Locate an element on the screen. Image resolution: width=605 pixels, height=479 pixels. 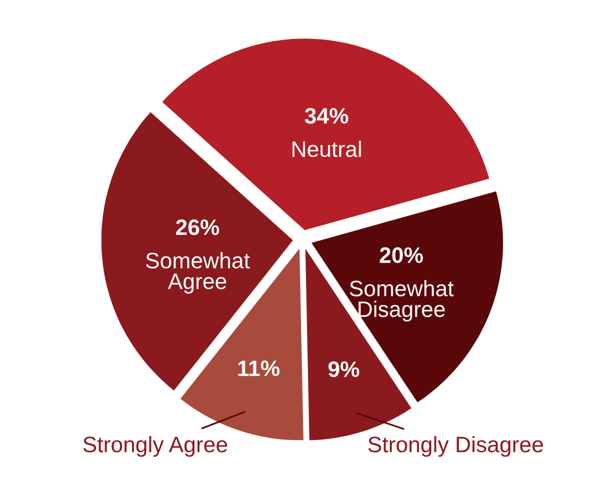
slice-label: Strongly Agree is located at coordinates (155, 446).